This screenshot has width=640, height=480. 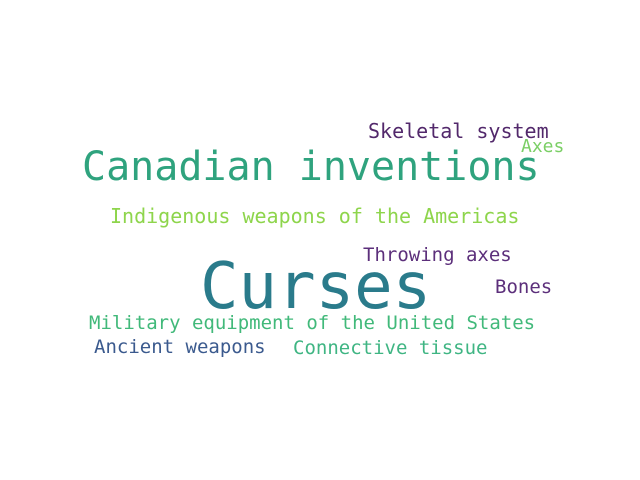 I want to click on word-military-equipment: Military equipment of the United States, so click(x=312, y=323).